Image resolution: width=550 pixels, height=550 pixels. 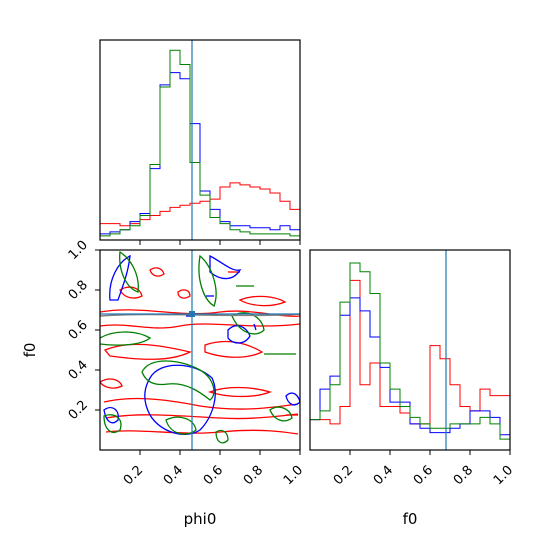 What do you see at coordinates (78, 290) in the screenshot?
I see `y-tick-label: 0.8` at bounding box center [78, 290].